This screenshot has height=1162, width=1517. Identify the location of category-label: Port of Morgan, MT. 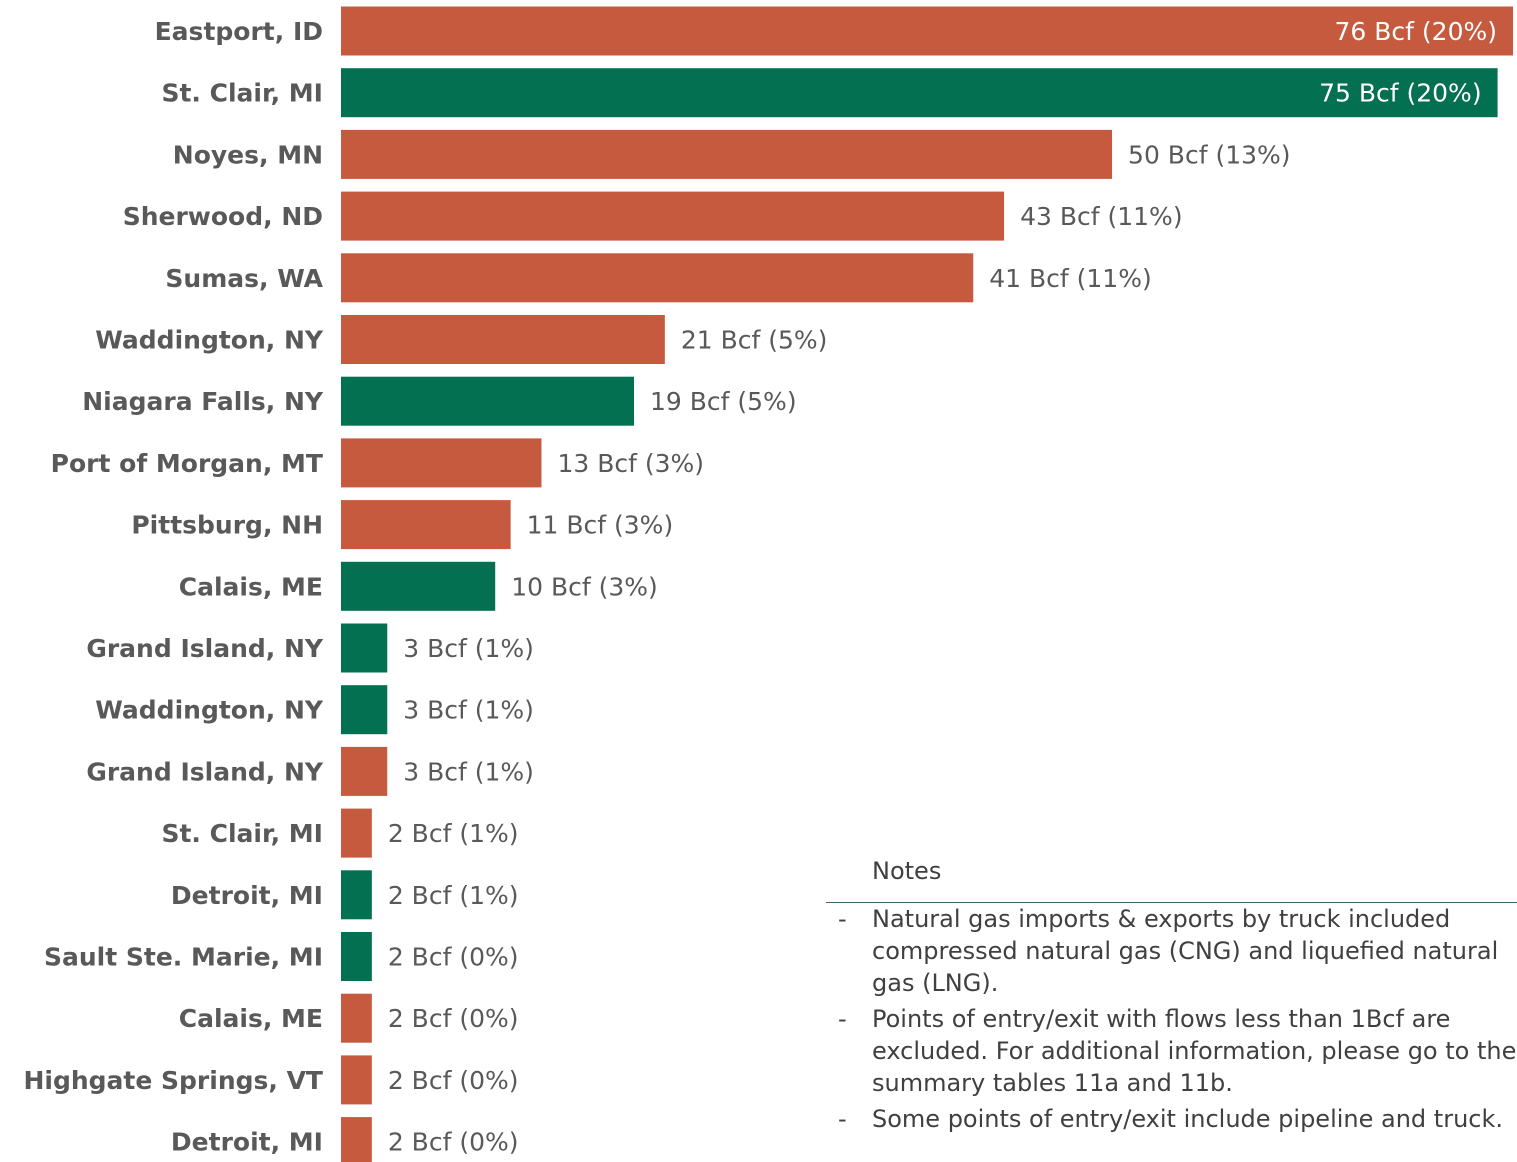
(187, 463).